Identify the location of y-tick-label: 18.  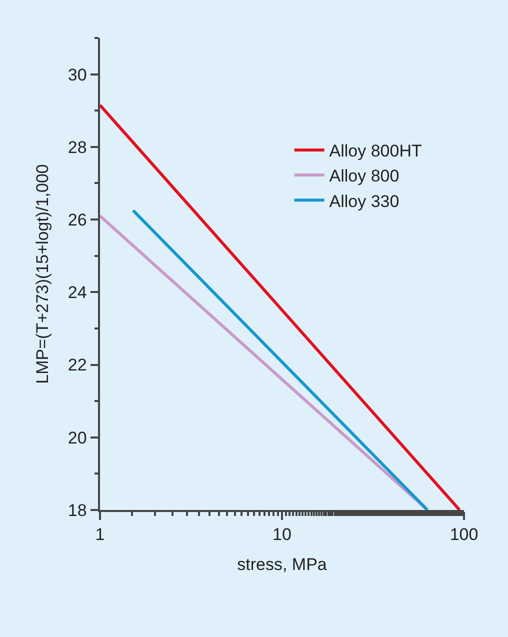
(77, 510).